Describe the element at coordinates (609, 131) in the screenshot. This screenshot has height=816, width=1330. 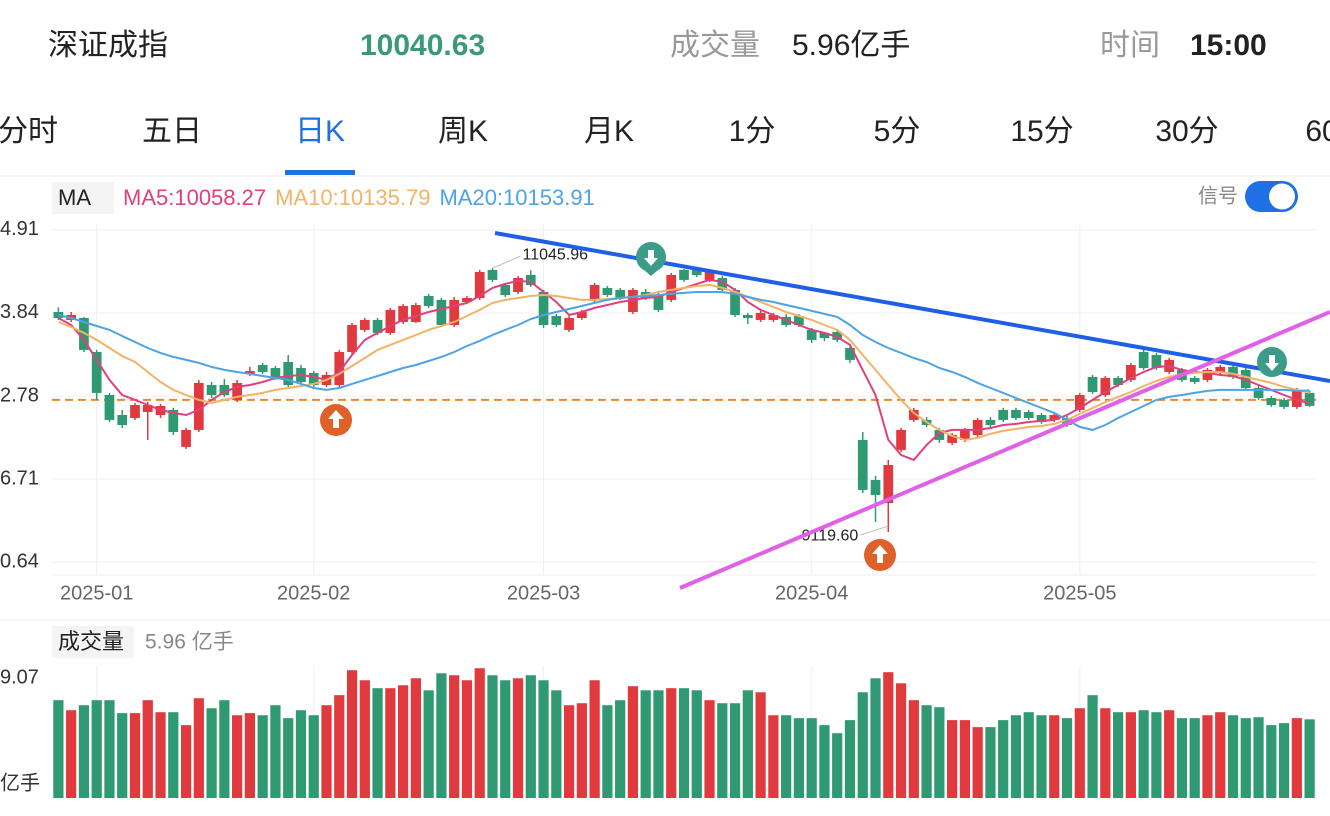
I see `tab: 月K` at that location.